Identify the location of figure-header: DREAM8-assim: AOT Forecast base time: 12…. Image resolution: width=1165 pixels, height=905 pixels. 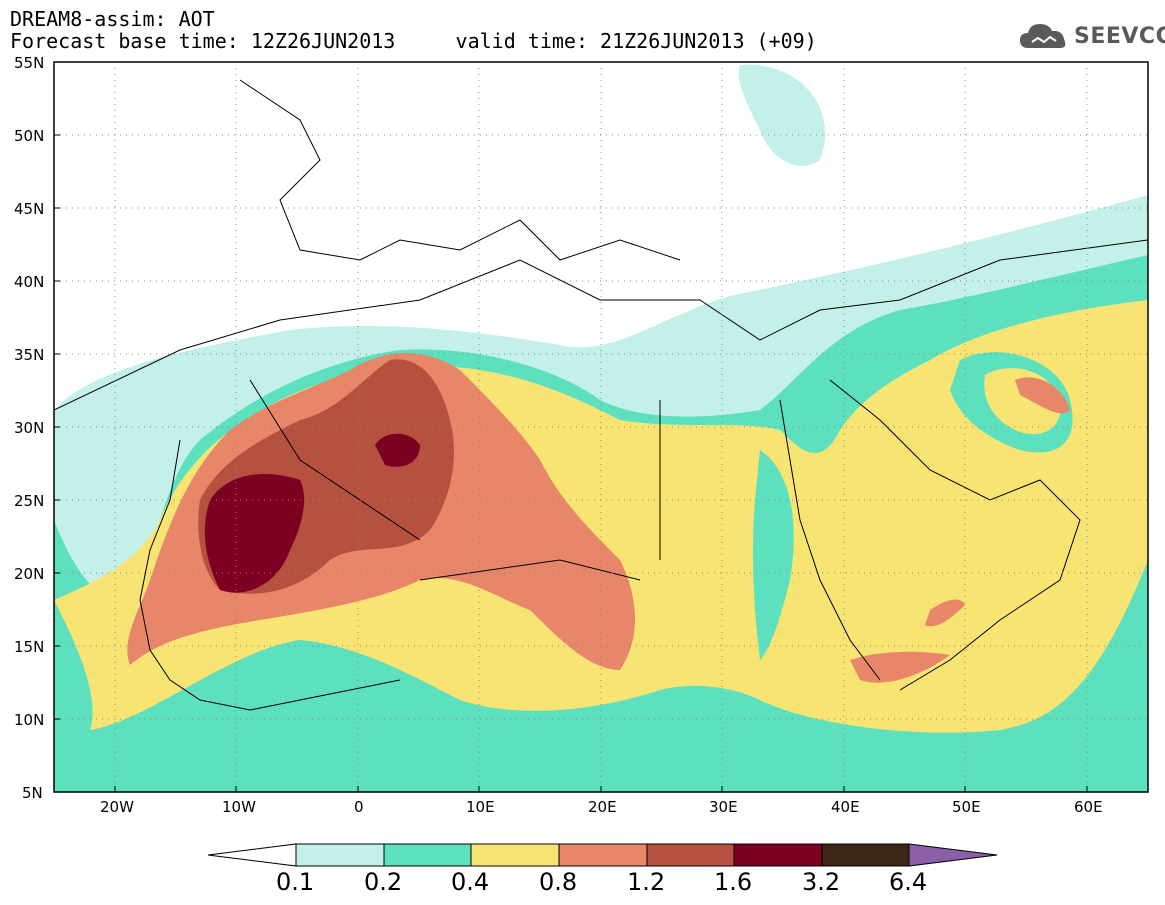
(413, 30).